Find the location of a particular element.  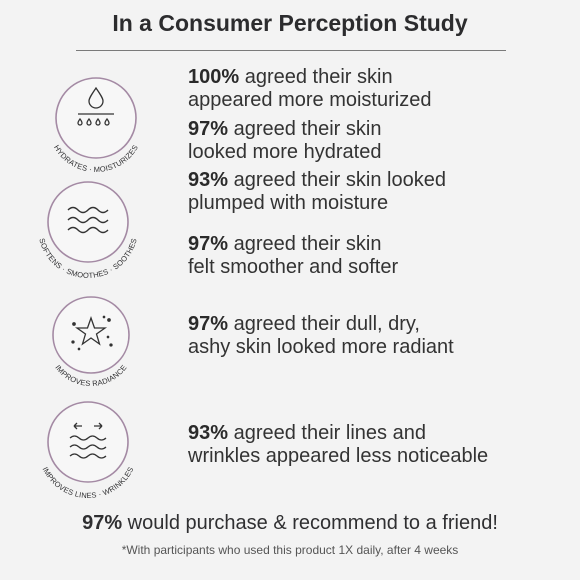

badge-hydrates: HYDRATES · MOISTURIZES is located at coordinates (96, 124).